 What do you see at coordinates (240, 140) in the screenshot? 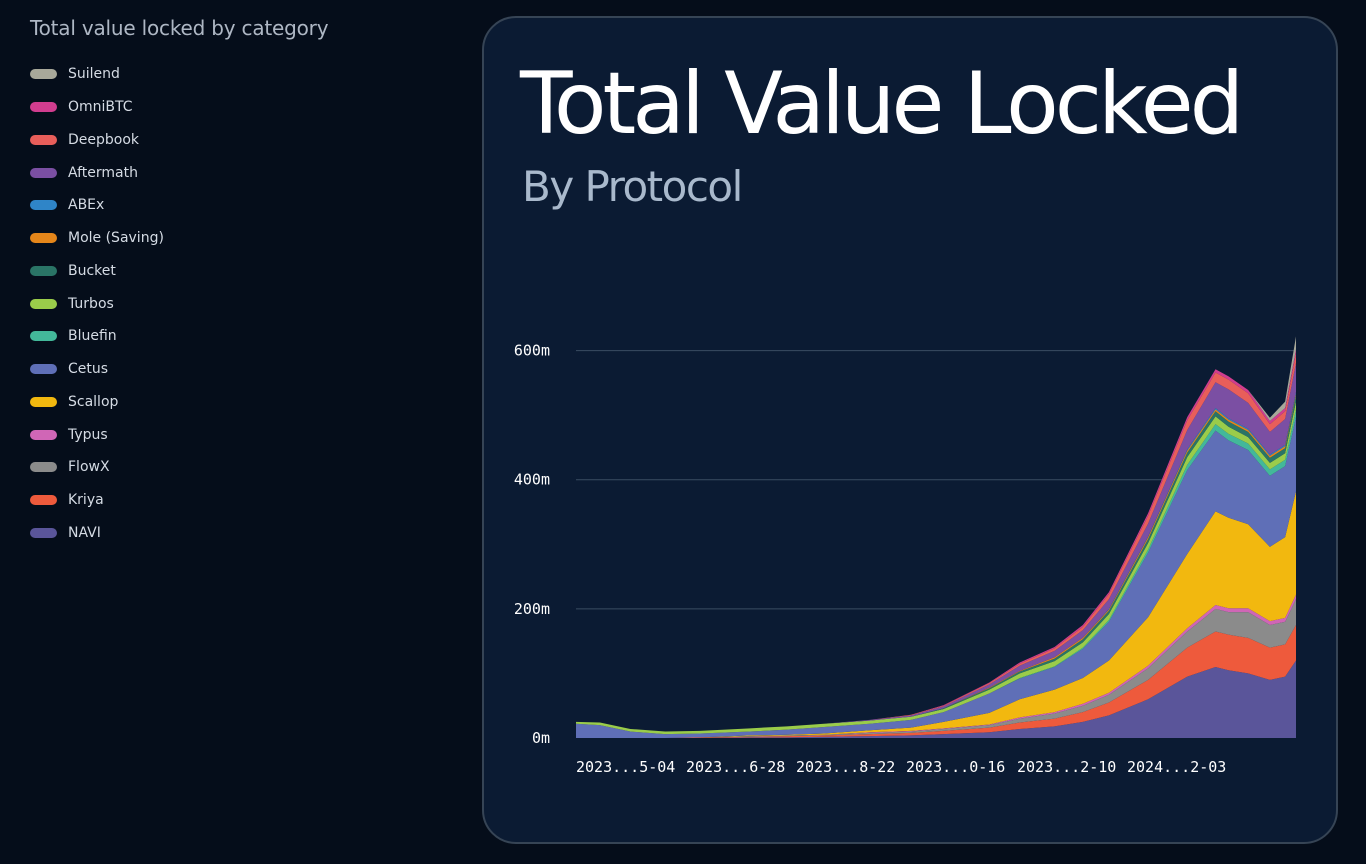
I see `legend-item: Deepbook` at bounding box center [240, 140].